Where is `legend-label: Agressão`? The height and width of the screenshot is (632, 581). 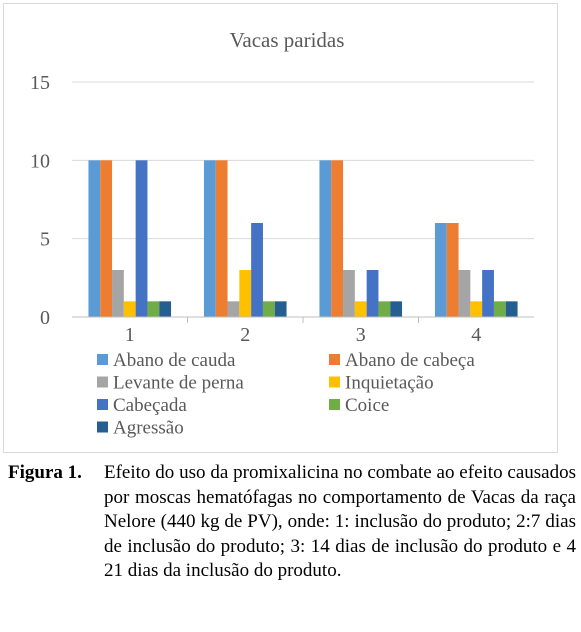
legend-label: Agressão is located at coordinates (148, 428).